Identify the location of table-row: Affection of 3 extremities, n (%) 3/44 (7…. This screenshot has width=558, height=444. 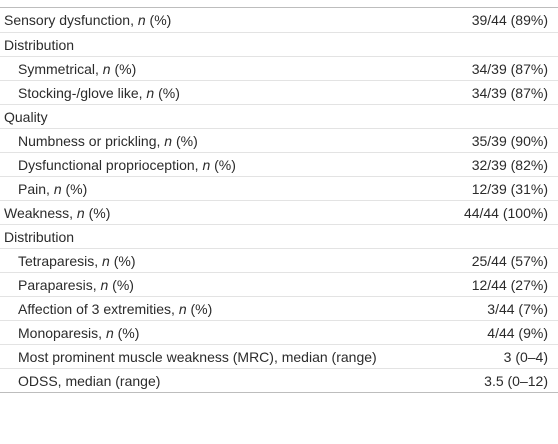
(279, 308).